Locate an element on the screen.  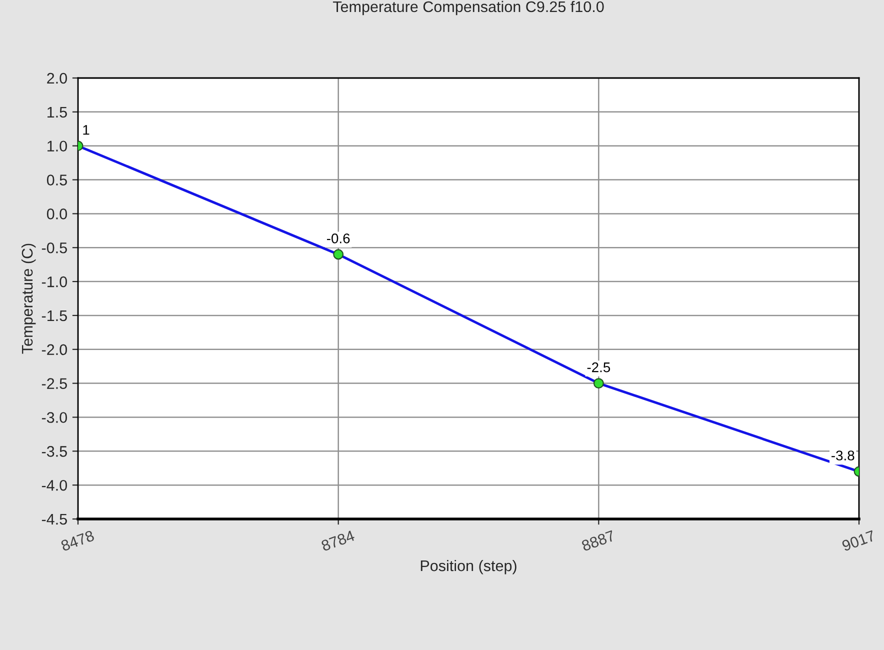
y-tick-label: -1.5 is located at coordinates (54, 316).